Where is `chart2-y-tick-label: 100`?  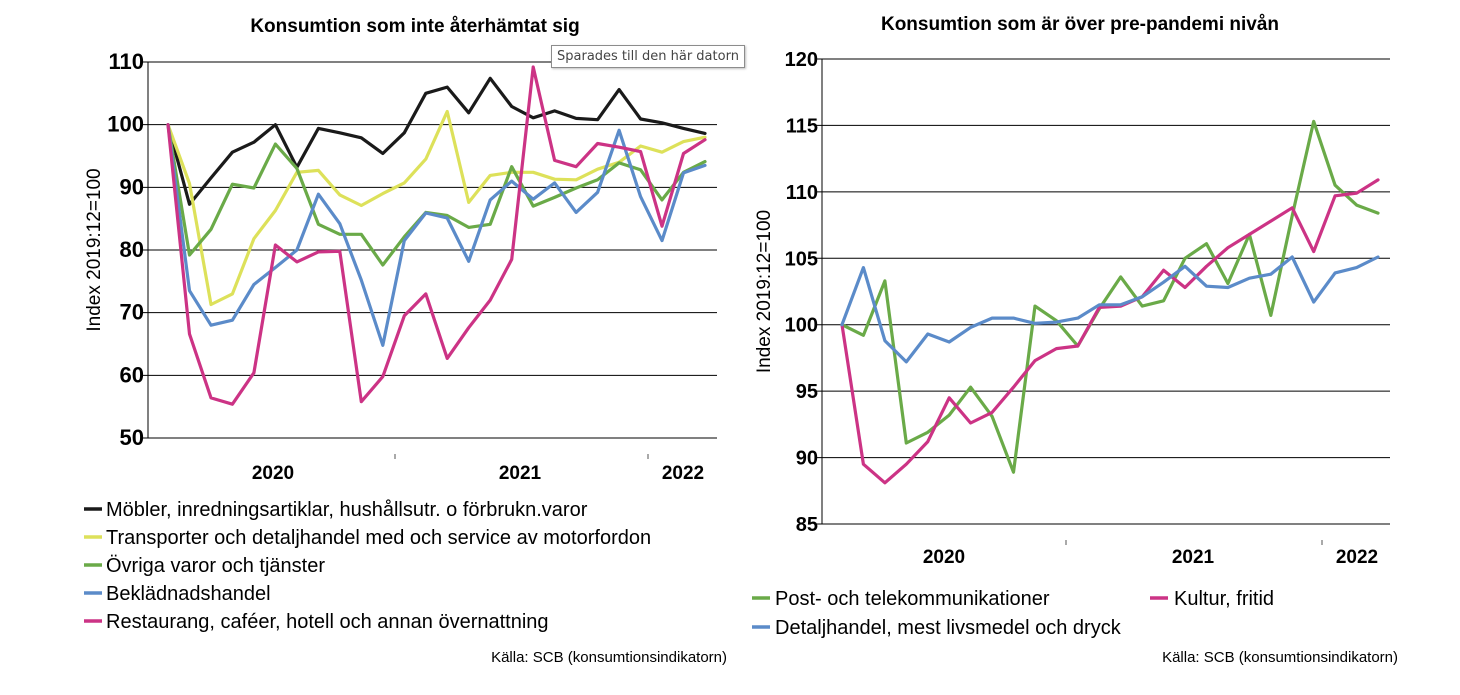
chart2-y-tick-label: 100 is located at coordinates (801, 326).